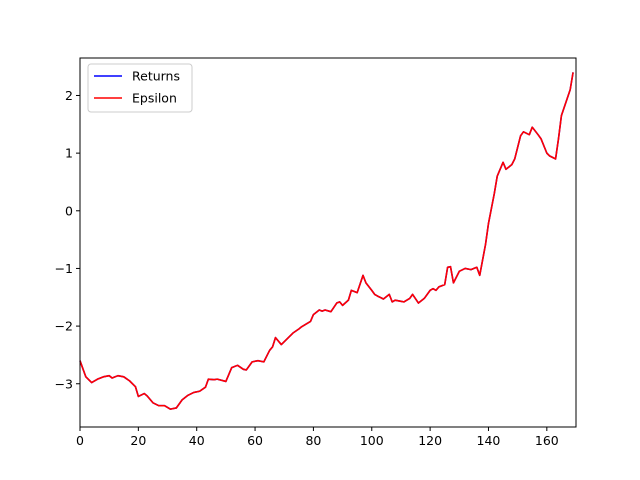  I want to click on x-tick-label: 80, so click(313, 440).